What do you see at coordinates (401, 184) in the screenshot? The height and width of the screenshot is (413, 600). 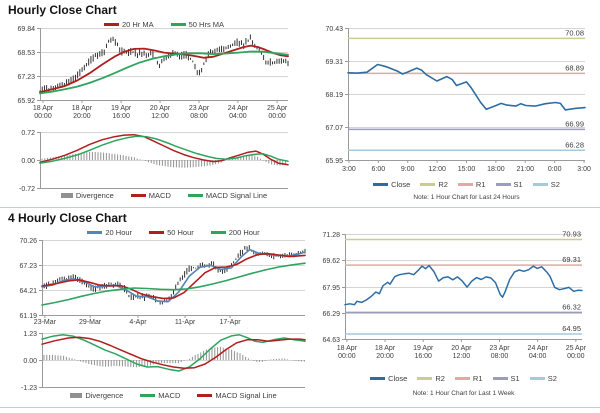 I see `legend-label: Close` at bounding box center [401, 184].